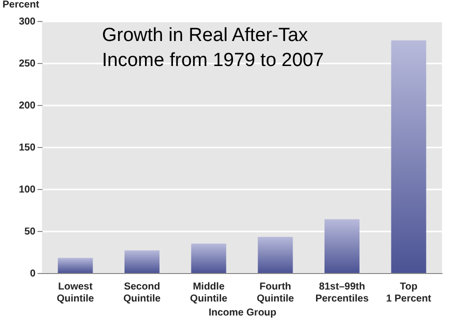 This screenshot has height=323, width=452. What do you see at coordinates (242, 313) in the screenshot?
I see `x-axis-title: Income Group` at bounding box center [242, 313].